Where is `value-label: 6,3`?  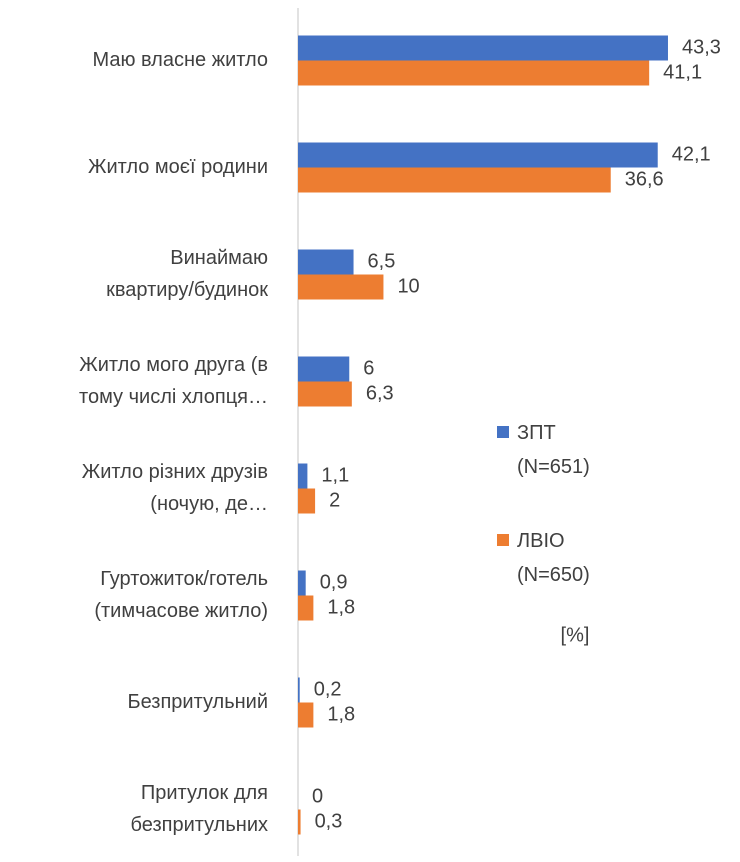 value-label: 6,3 is located at coordinates (380, 393).